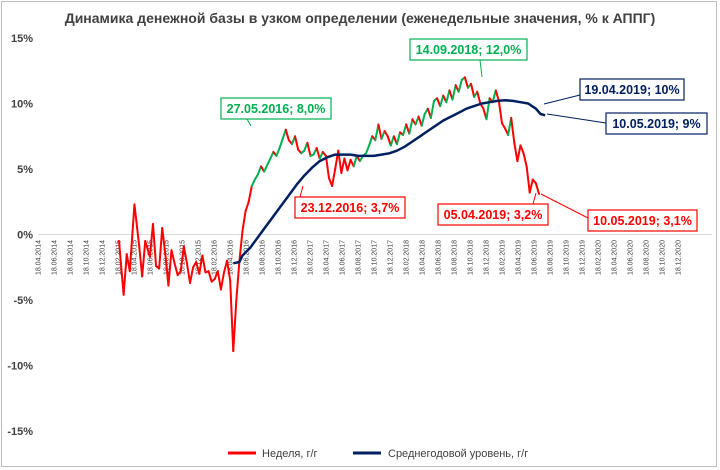 Image resolution: width=720 pixels, height=470 pixels. I want to click on x-tick-label: 18.04.2017, so click(327, 257).